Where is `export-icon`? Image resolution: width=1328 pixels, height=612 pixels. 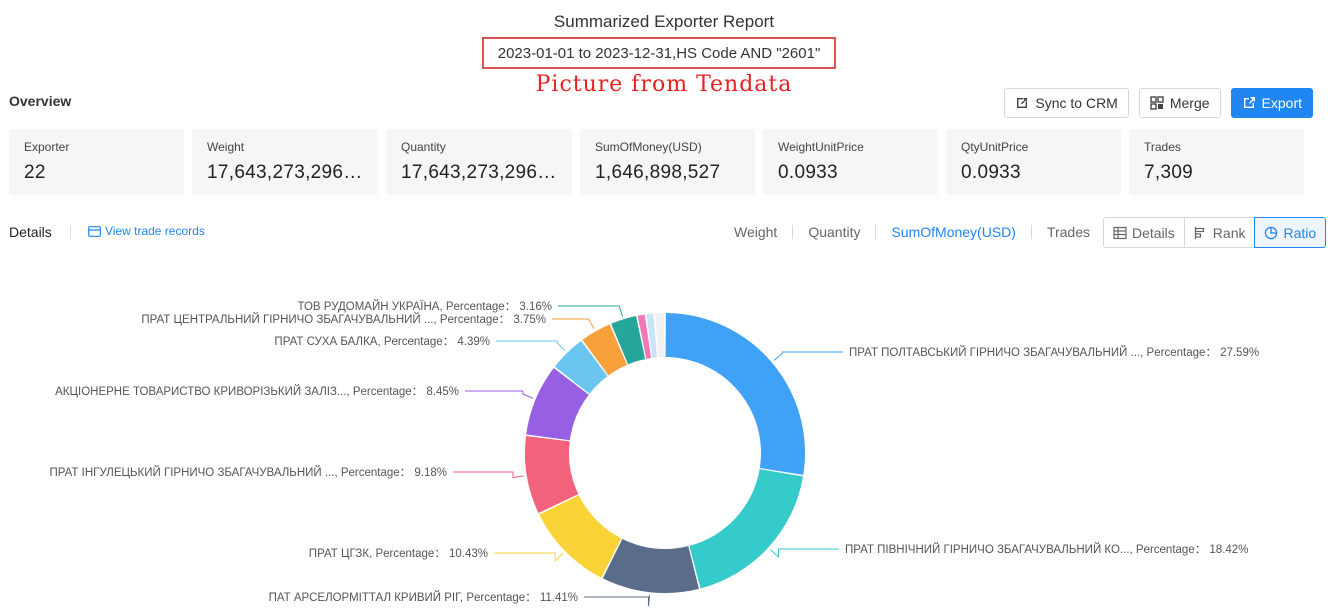 export-icon is located at coordinates (1249, 102).